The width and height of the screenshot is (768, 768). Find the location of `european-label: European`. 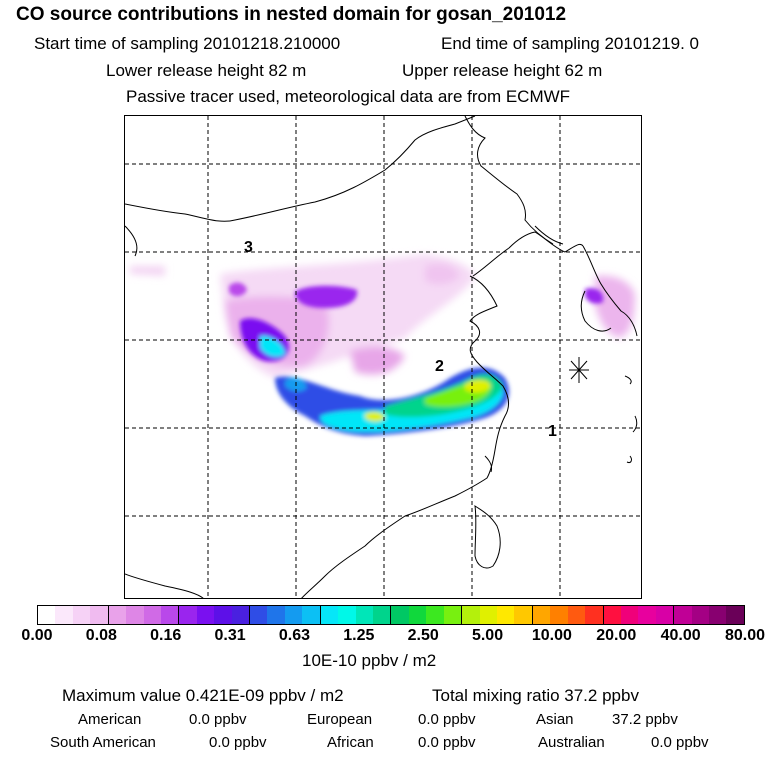

european-label: European is located at coordinates (340, 719).